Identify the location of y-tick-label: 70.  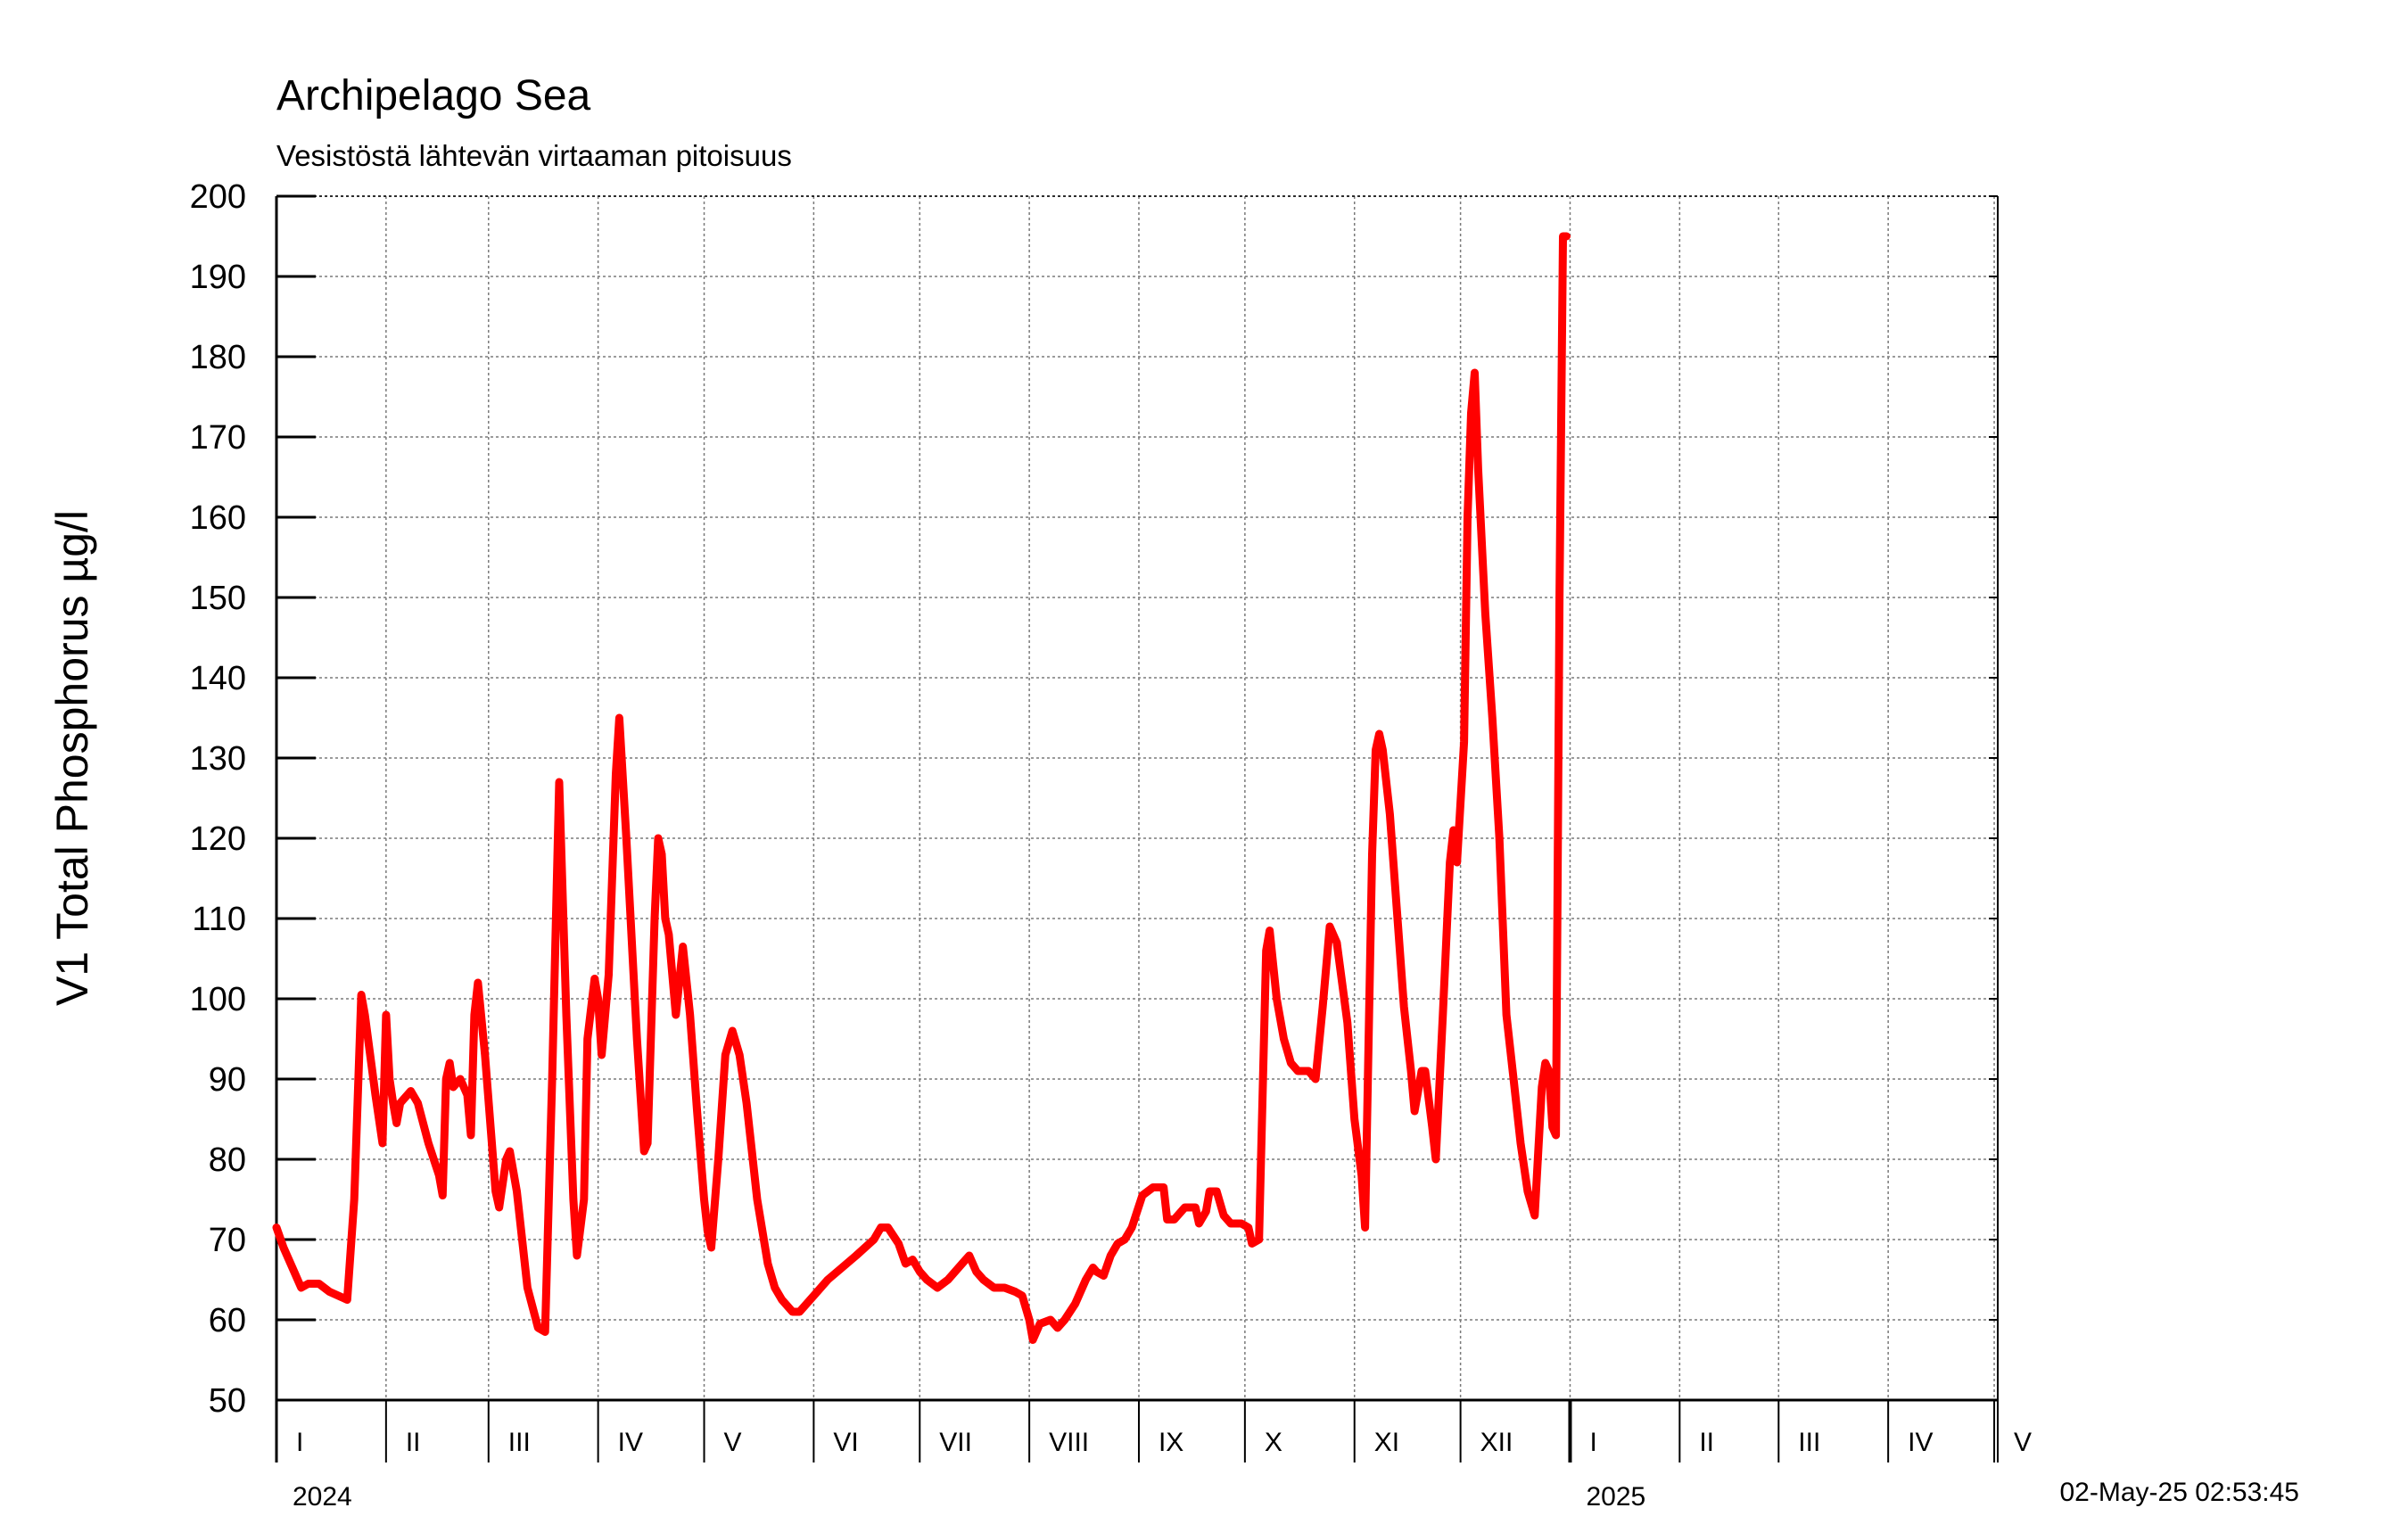
(227, 1240).